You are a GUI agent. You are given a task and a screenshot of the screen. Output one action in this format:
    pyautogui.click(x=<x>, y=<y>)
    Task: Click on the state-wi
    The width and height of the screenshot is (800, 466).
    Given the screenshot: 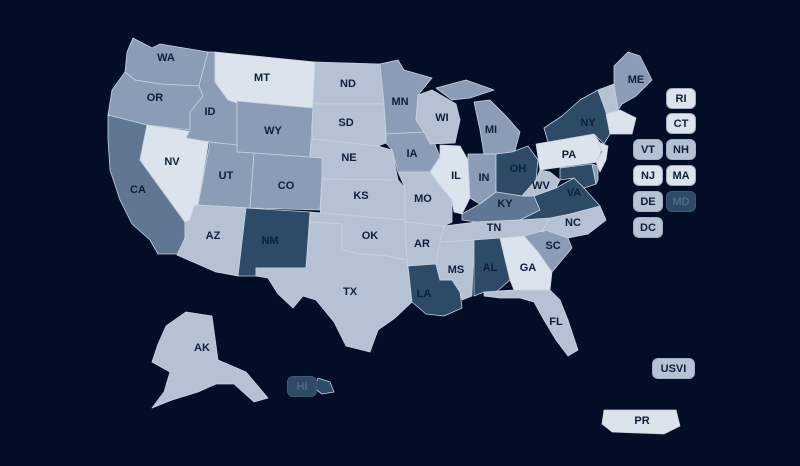 What is the action you would take?
    pyautogui.click(x=438, y=117)
    